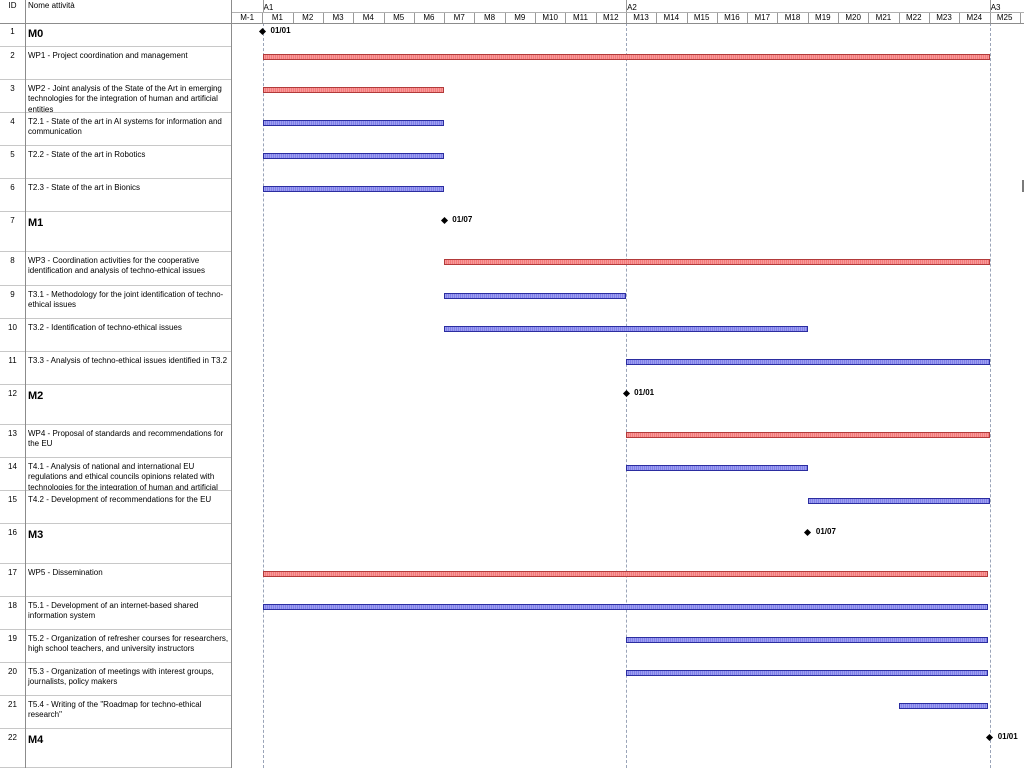  What do you see at coordinates (87, 154) in the screenshot?
I see `task-name: T2.2 - State of the art in Robotics` at bounding box center [87, 154].